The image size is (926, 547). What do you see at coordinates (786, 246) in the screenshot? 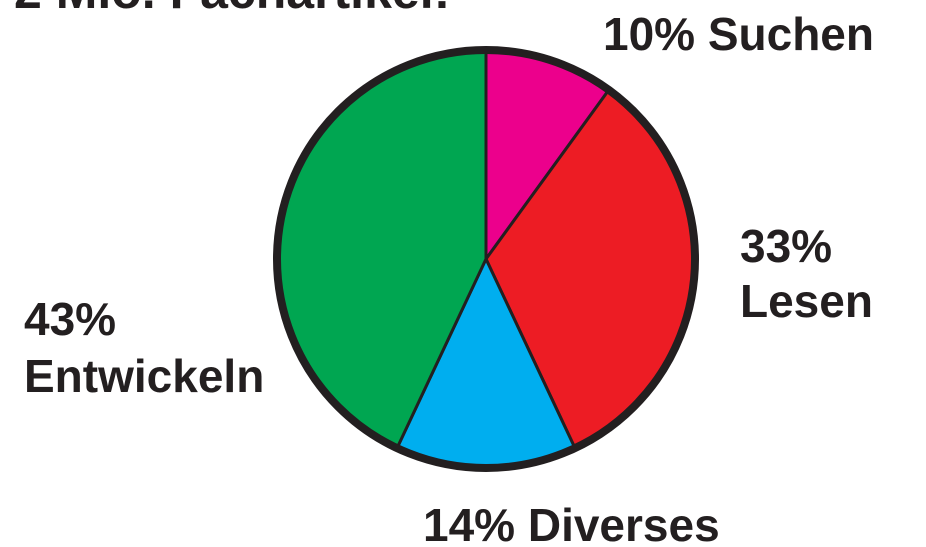
I see `slice-label-lesen-value: 33%` at bounding box center [786, 246].